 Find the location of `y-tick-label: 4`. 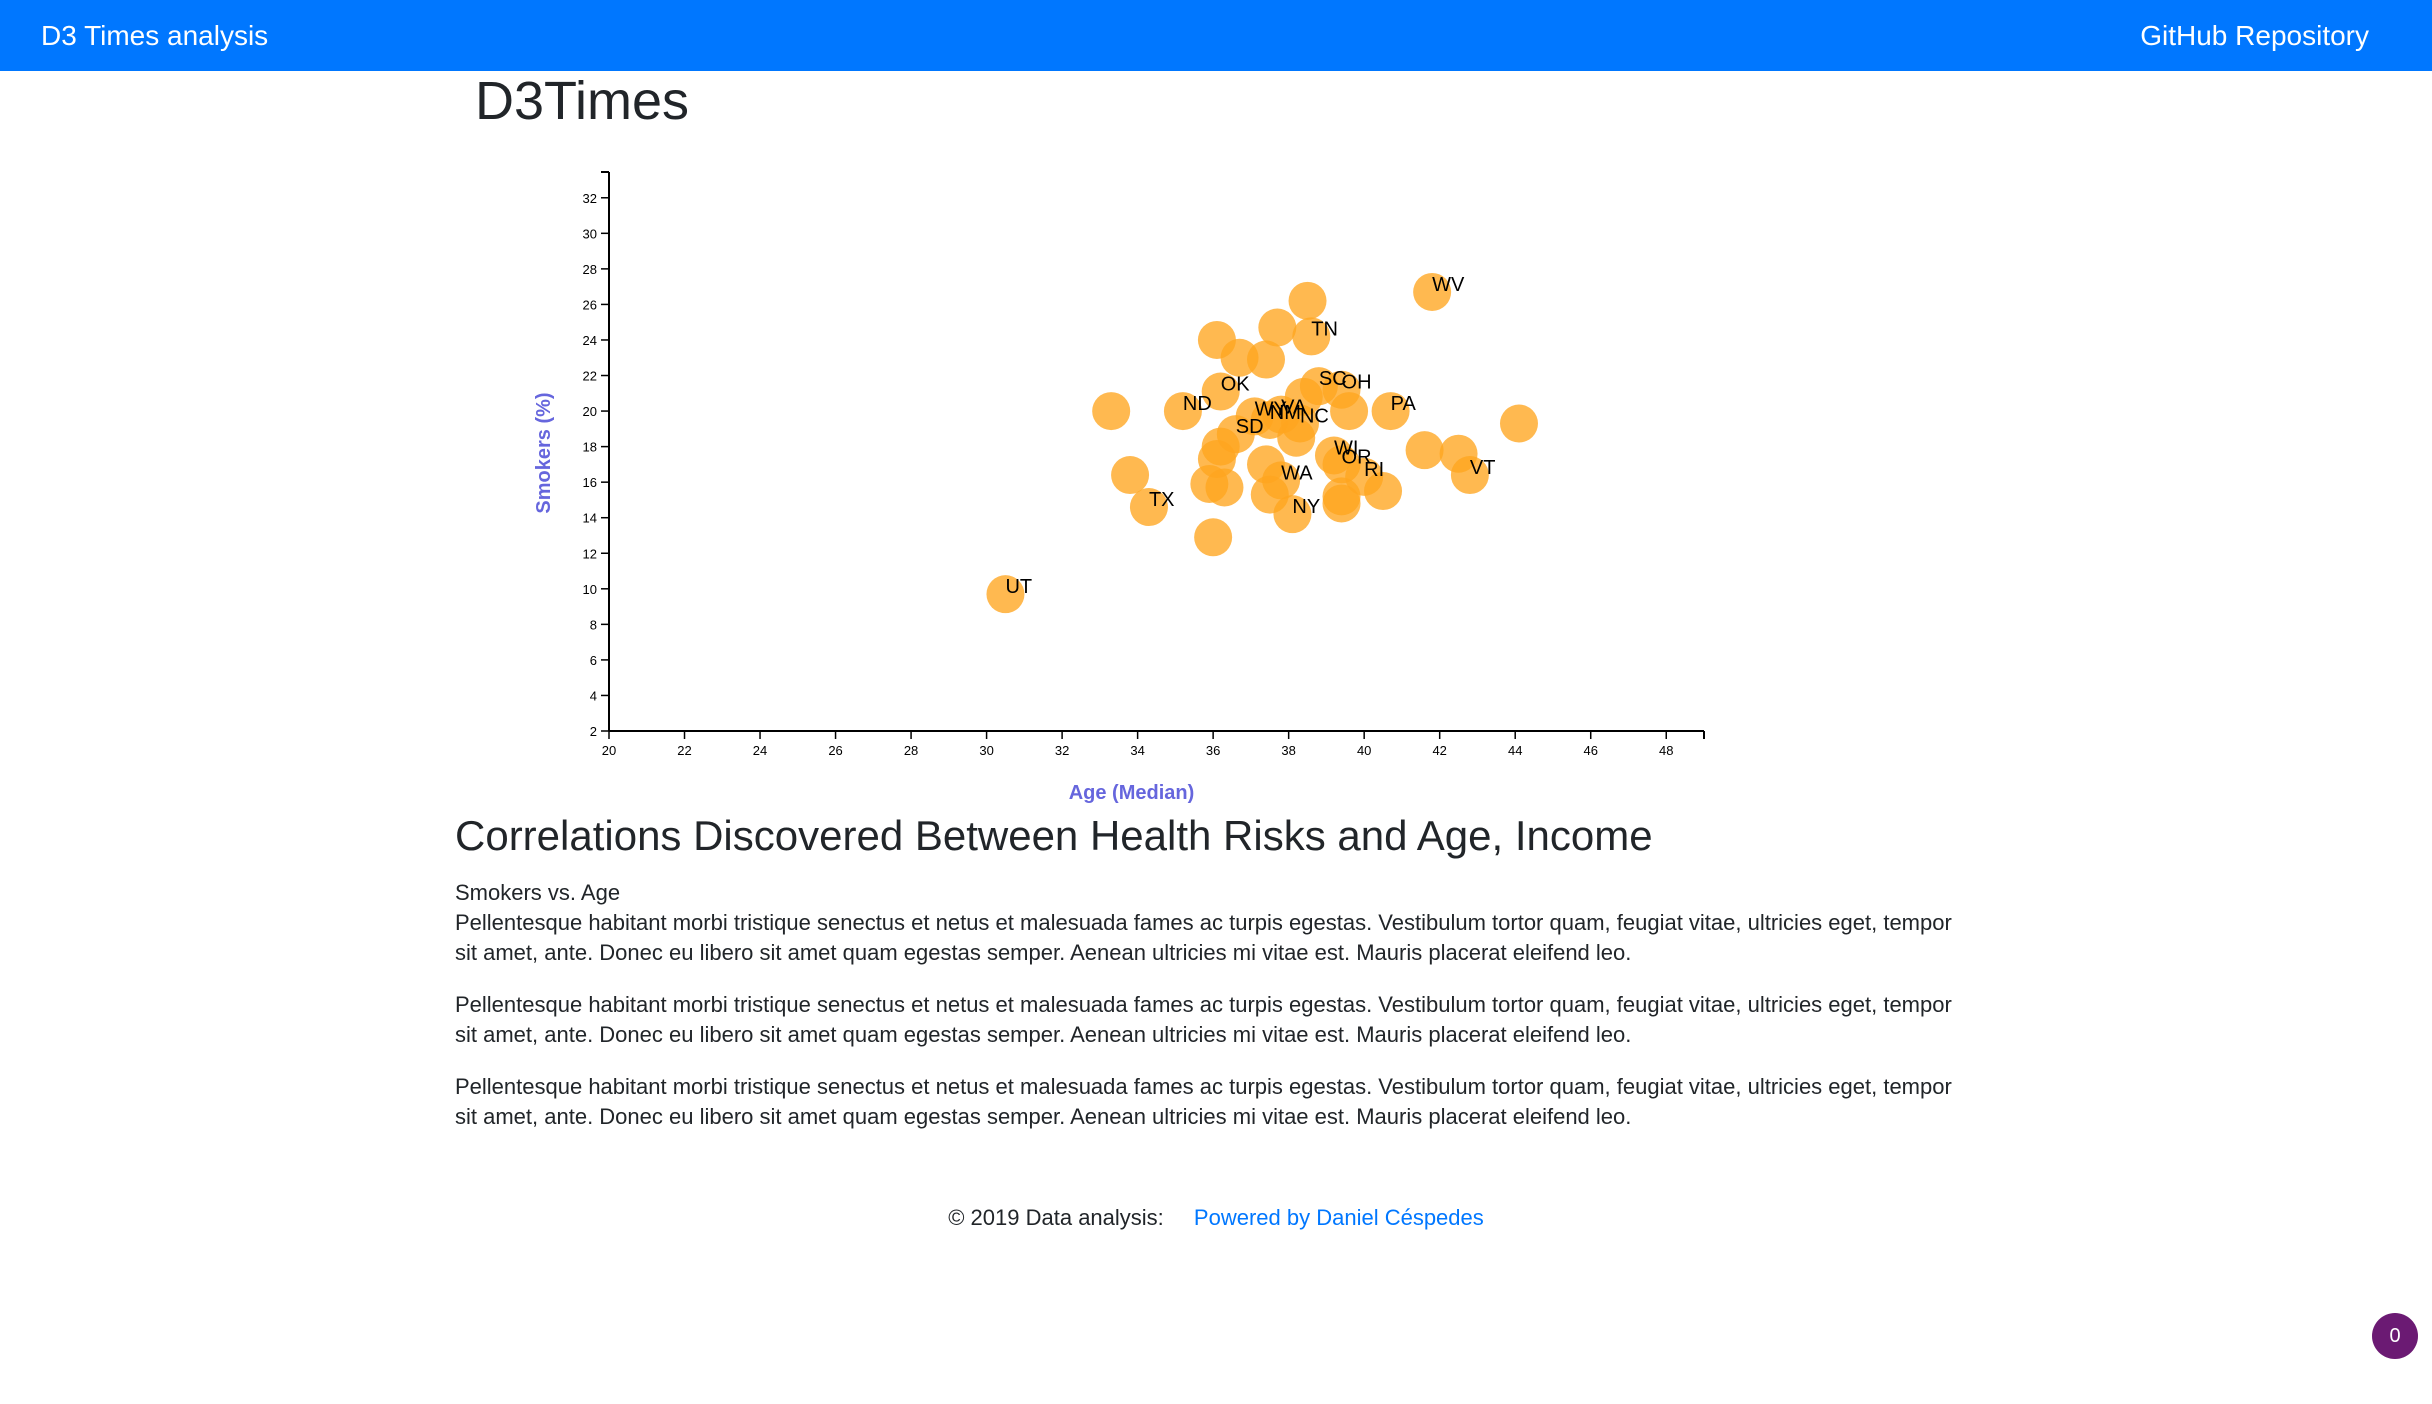

y-tick-label: 4 is located at coordinates (593, 695).